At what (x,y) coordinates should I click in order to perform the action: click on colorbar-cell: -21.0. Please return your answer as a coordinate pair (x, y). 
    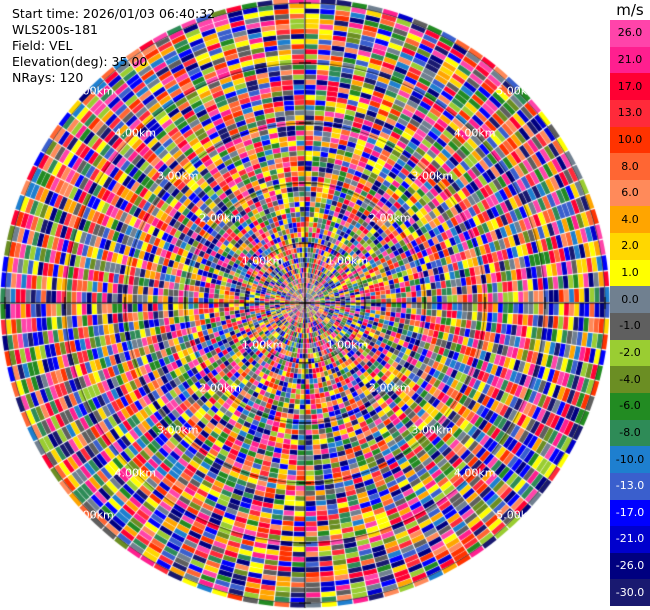
    Looking at the image, I should click on (630, 539).